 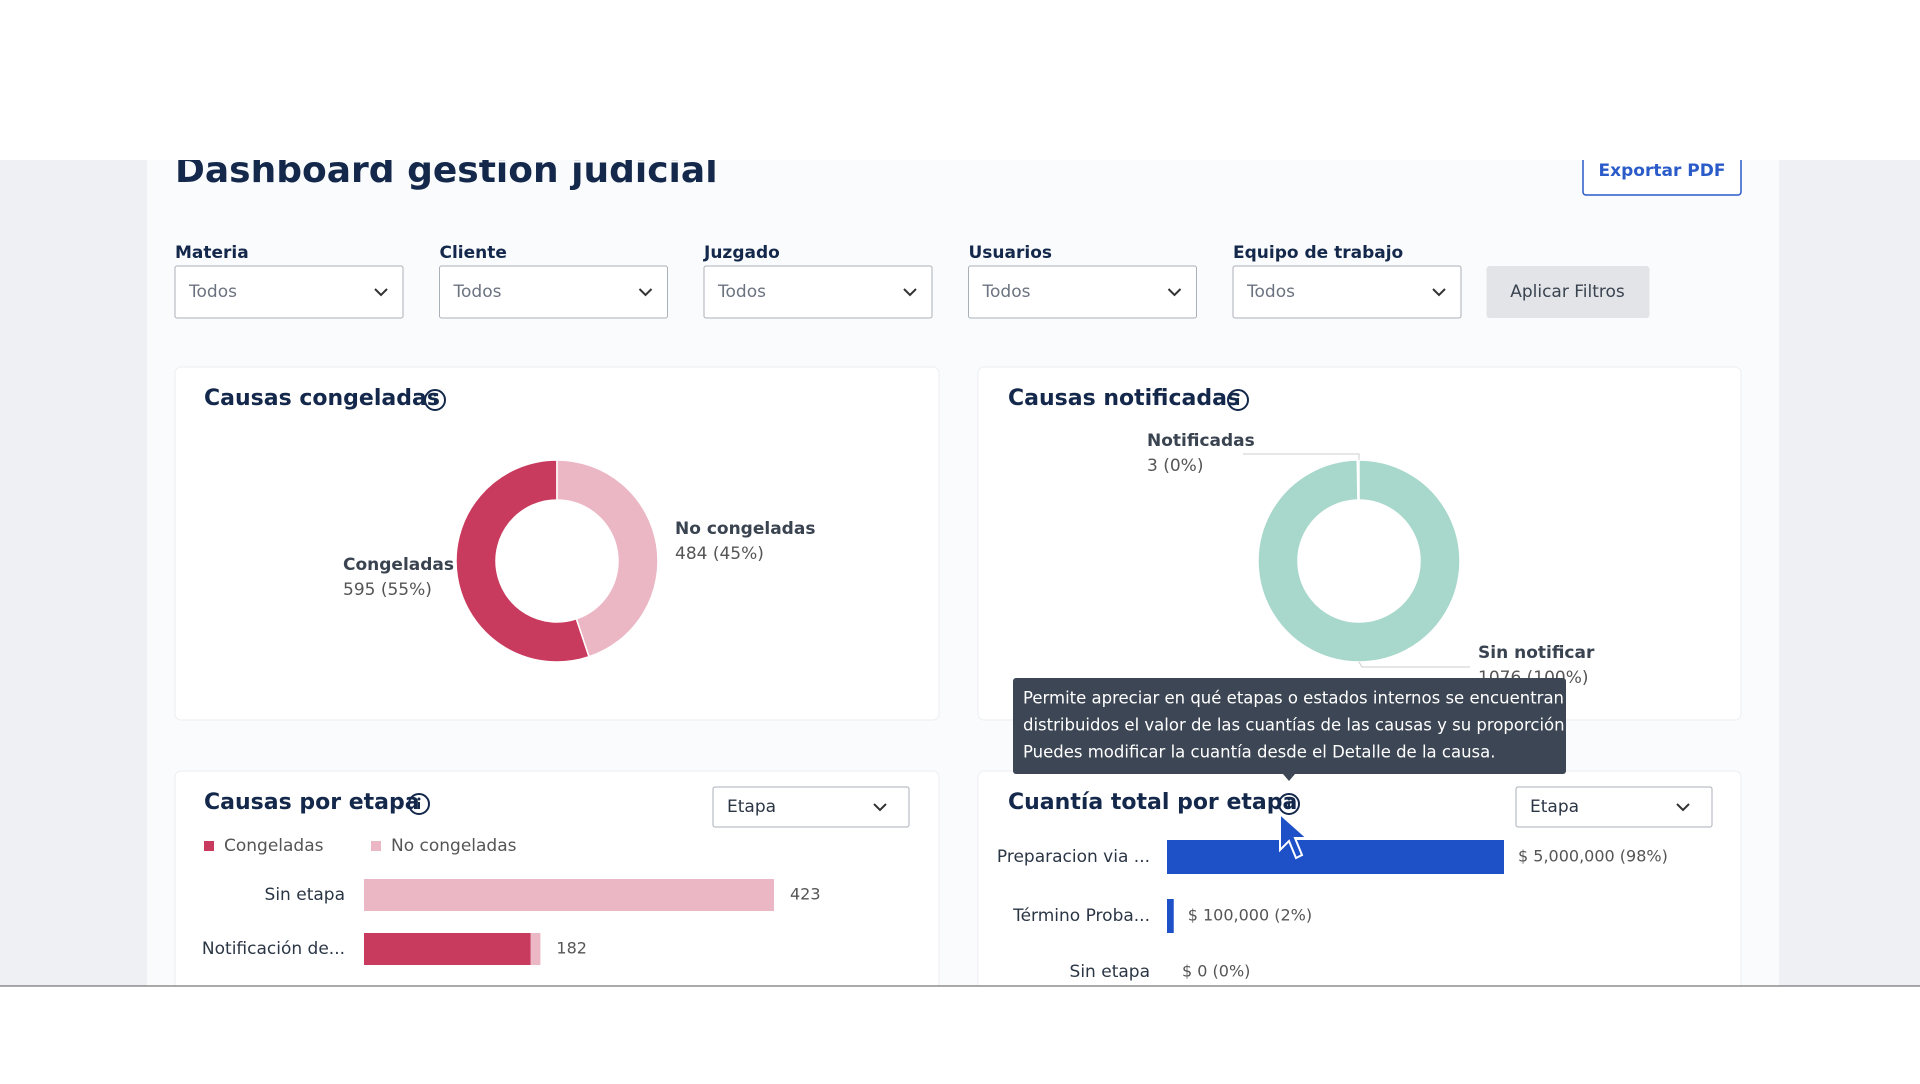 I want to click on tooltip, so click(x=1289, y=726).